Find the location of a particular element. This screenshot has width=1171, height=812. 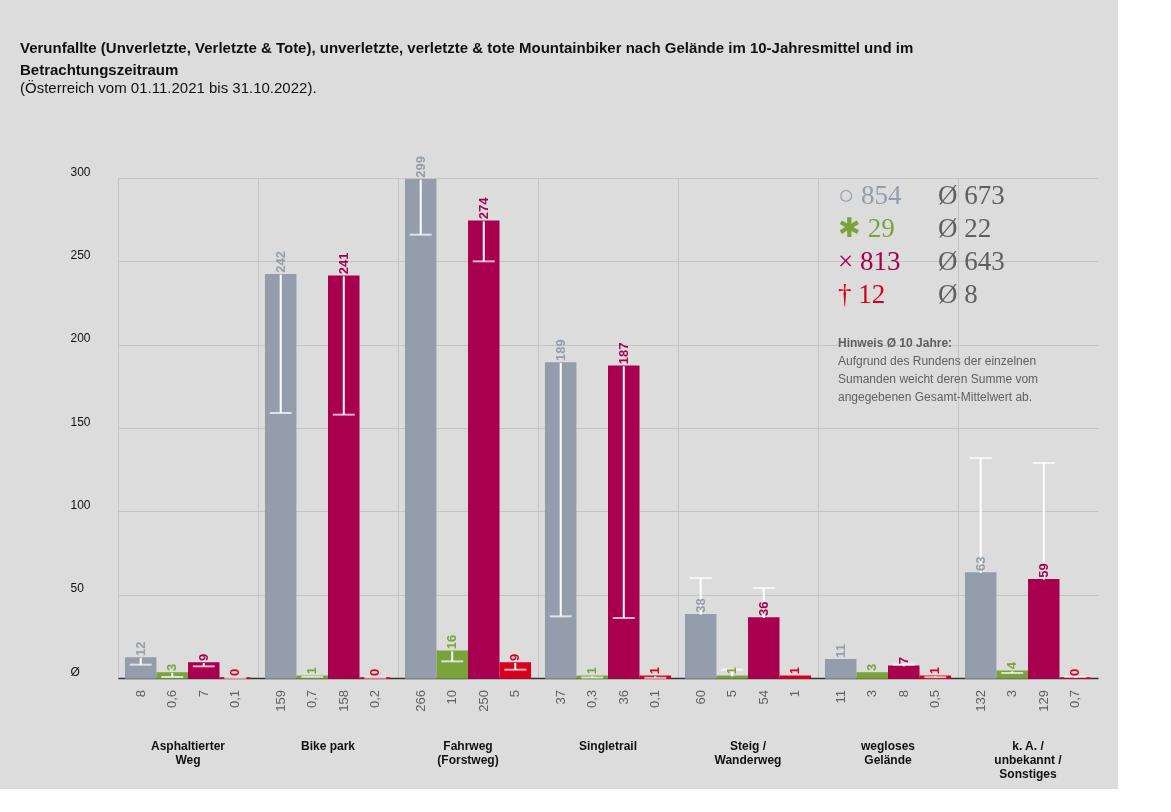

text: 7 is located at coordinates (203, 694).